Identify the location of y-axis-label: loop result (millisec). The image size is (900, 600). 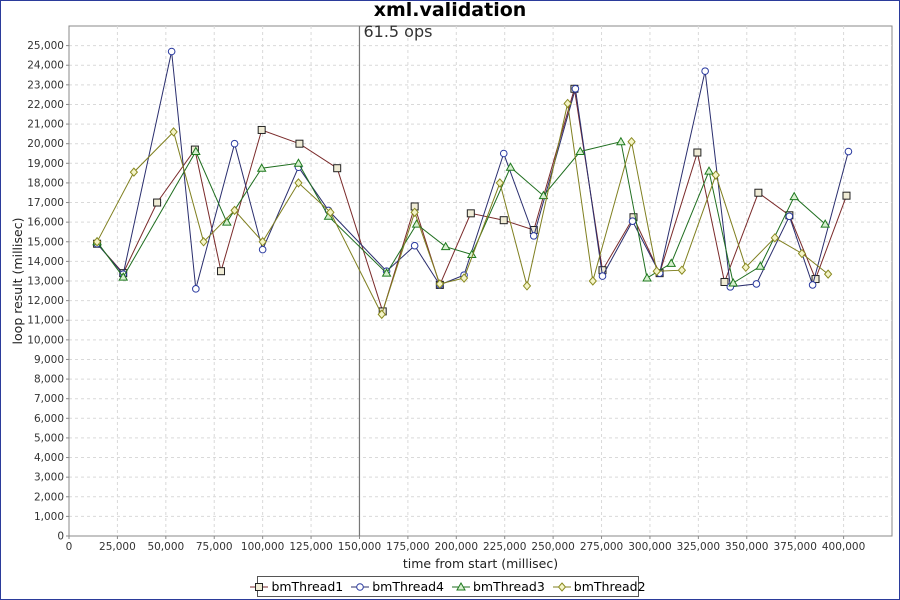
(17, 281).